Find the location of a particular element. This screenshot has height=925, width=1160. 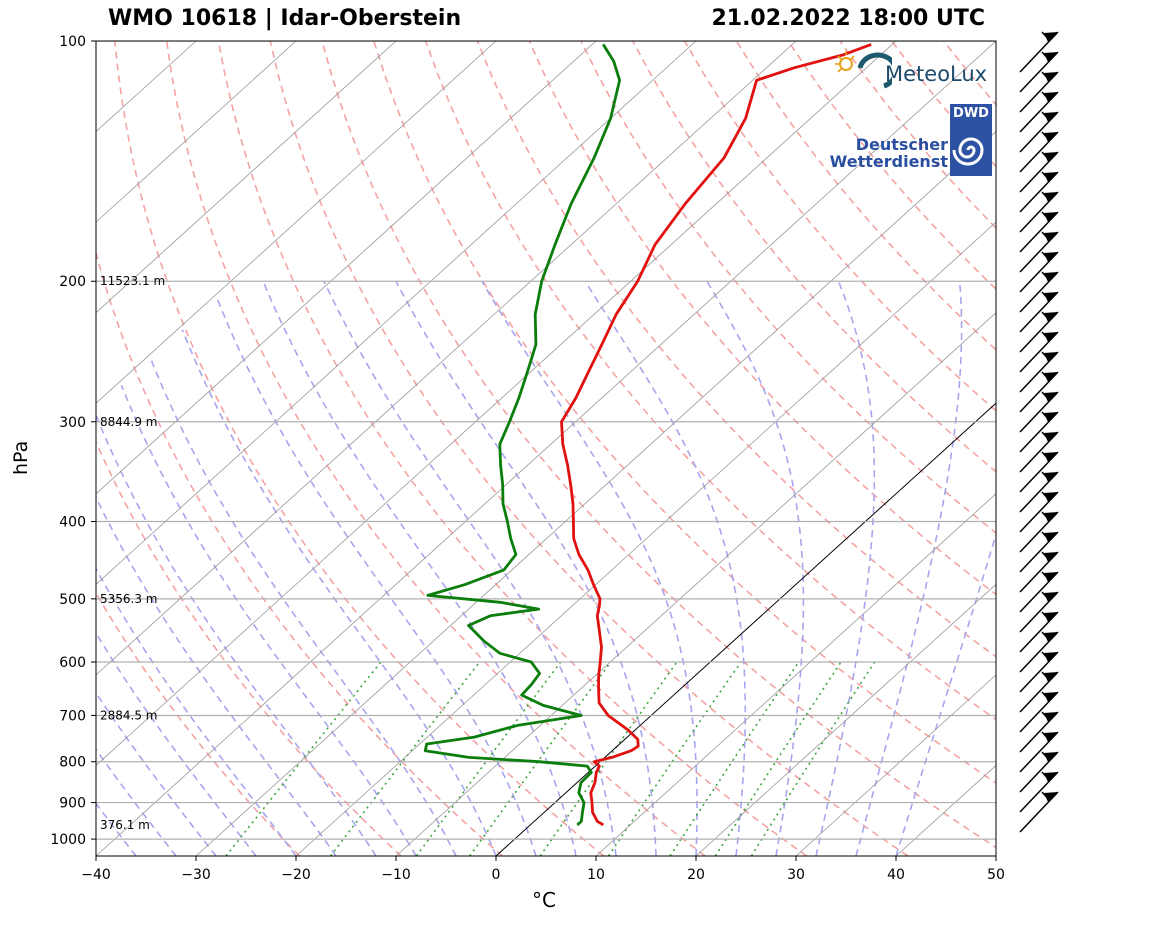

y-tick-label: 300 is located at coordinates (72, 423).